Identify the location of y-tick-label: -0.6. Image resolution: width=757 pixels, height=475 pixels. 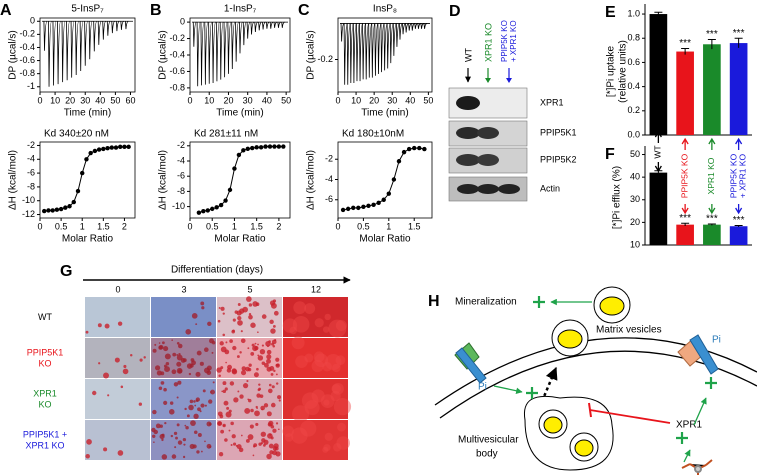
(177, 71).